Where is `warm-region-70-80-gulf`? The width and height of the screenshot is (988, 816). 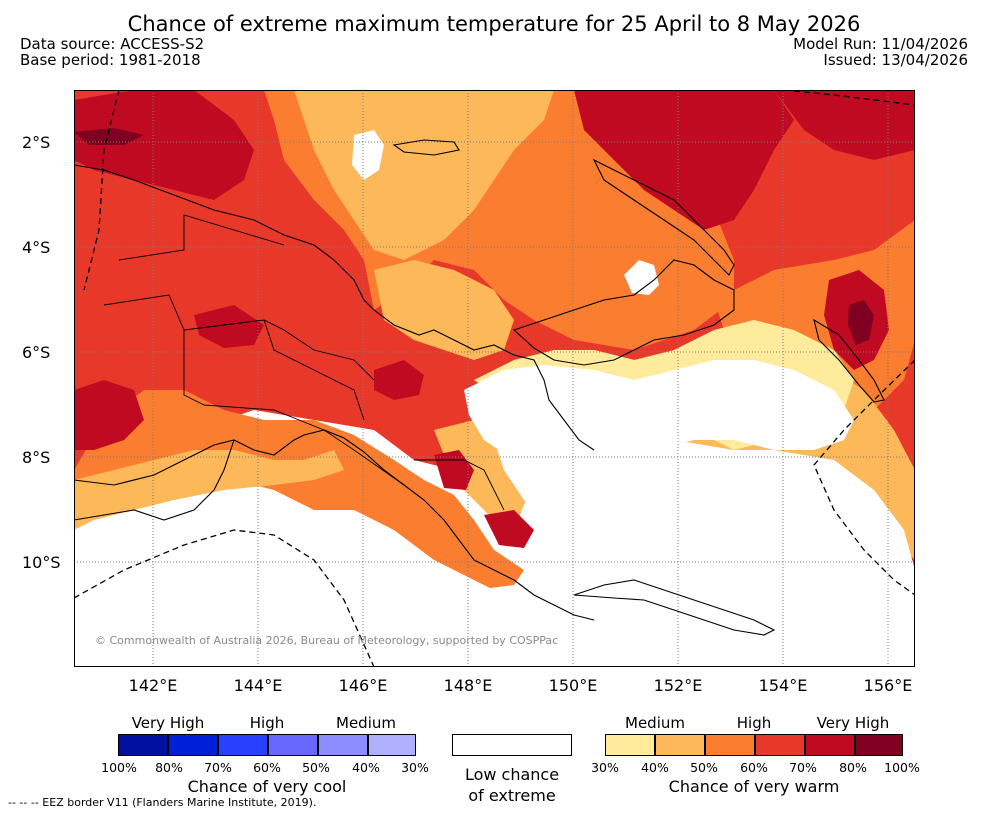 warm-region-70-80-gulf is located at coordinates (509, 529).